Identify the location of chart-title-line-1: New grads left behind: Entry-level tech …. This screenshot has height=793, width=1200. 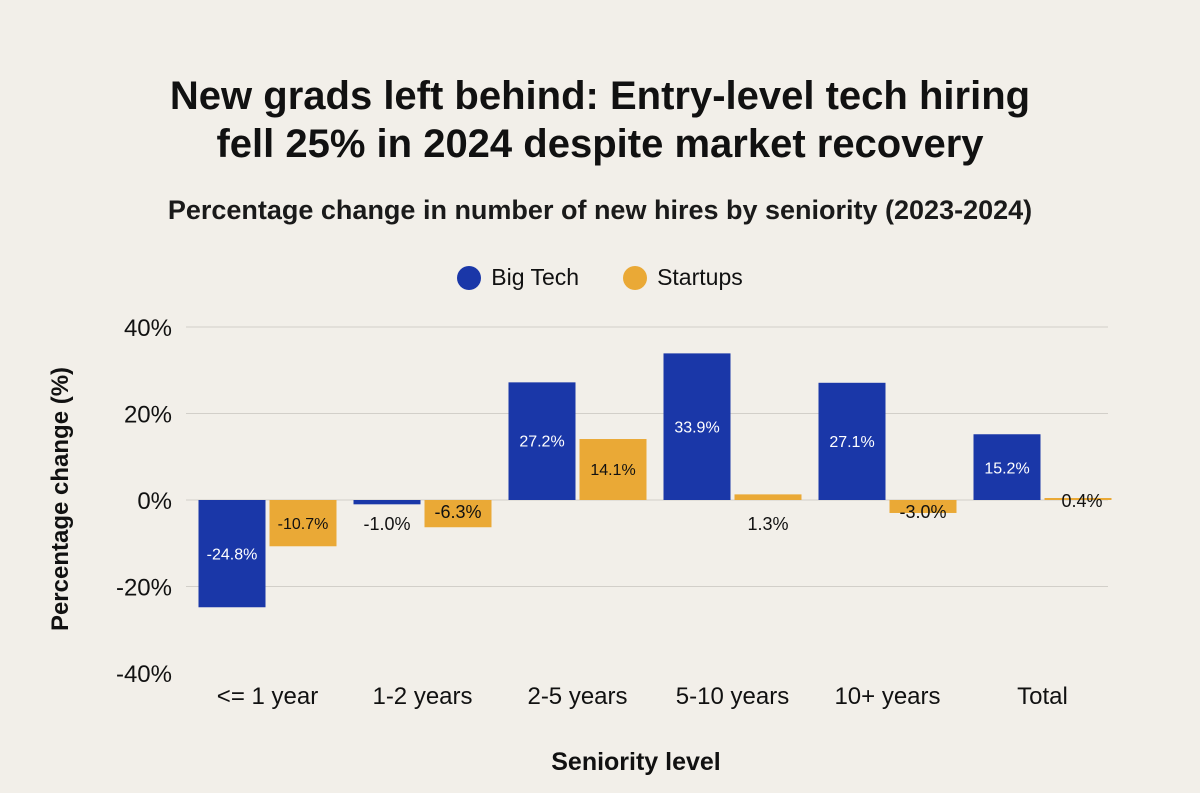
(600, 96).